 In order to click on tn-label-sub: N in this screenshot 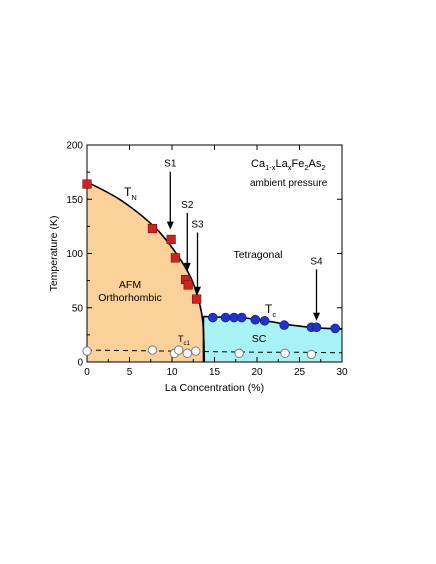, I will do `click(133, 197)`.